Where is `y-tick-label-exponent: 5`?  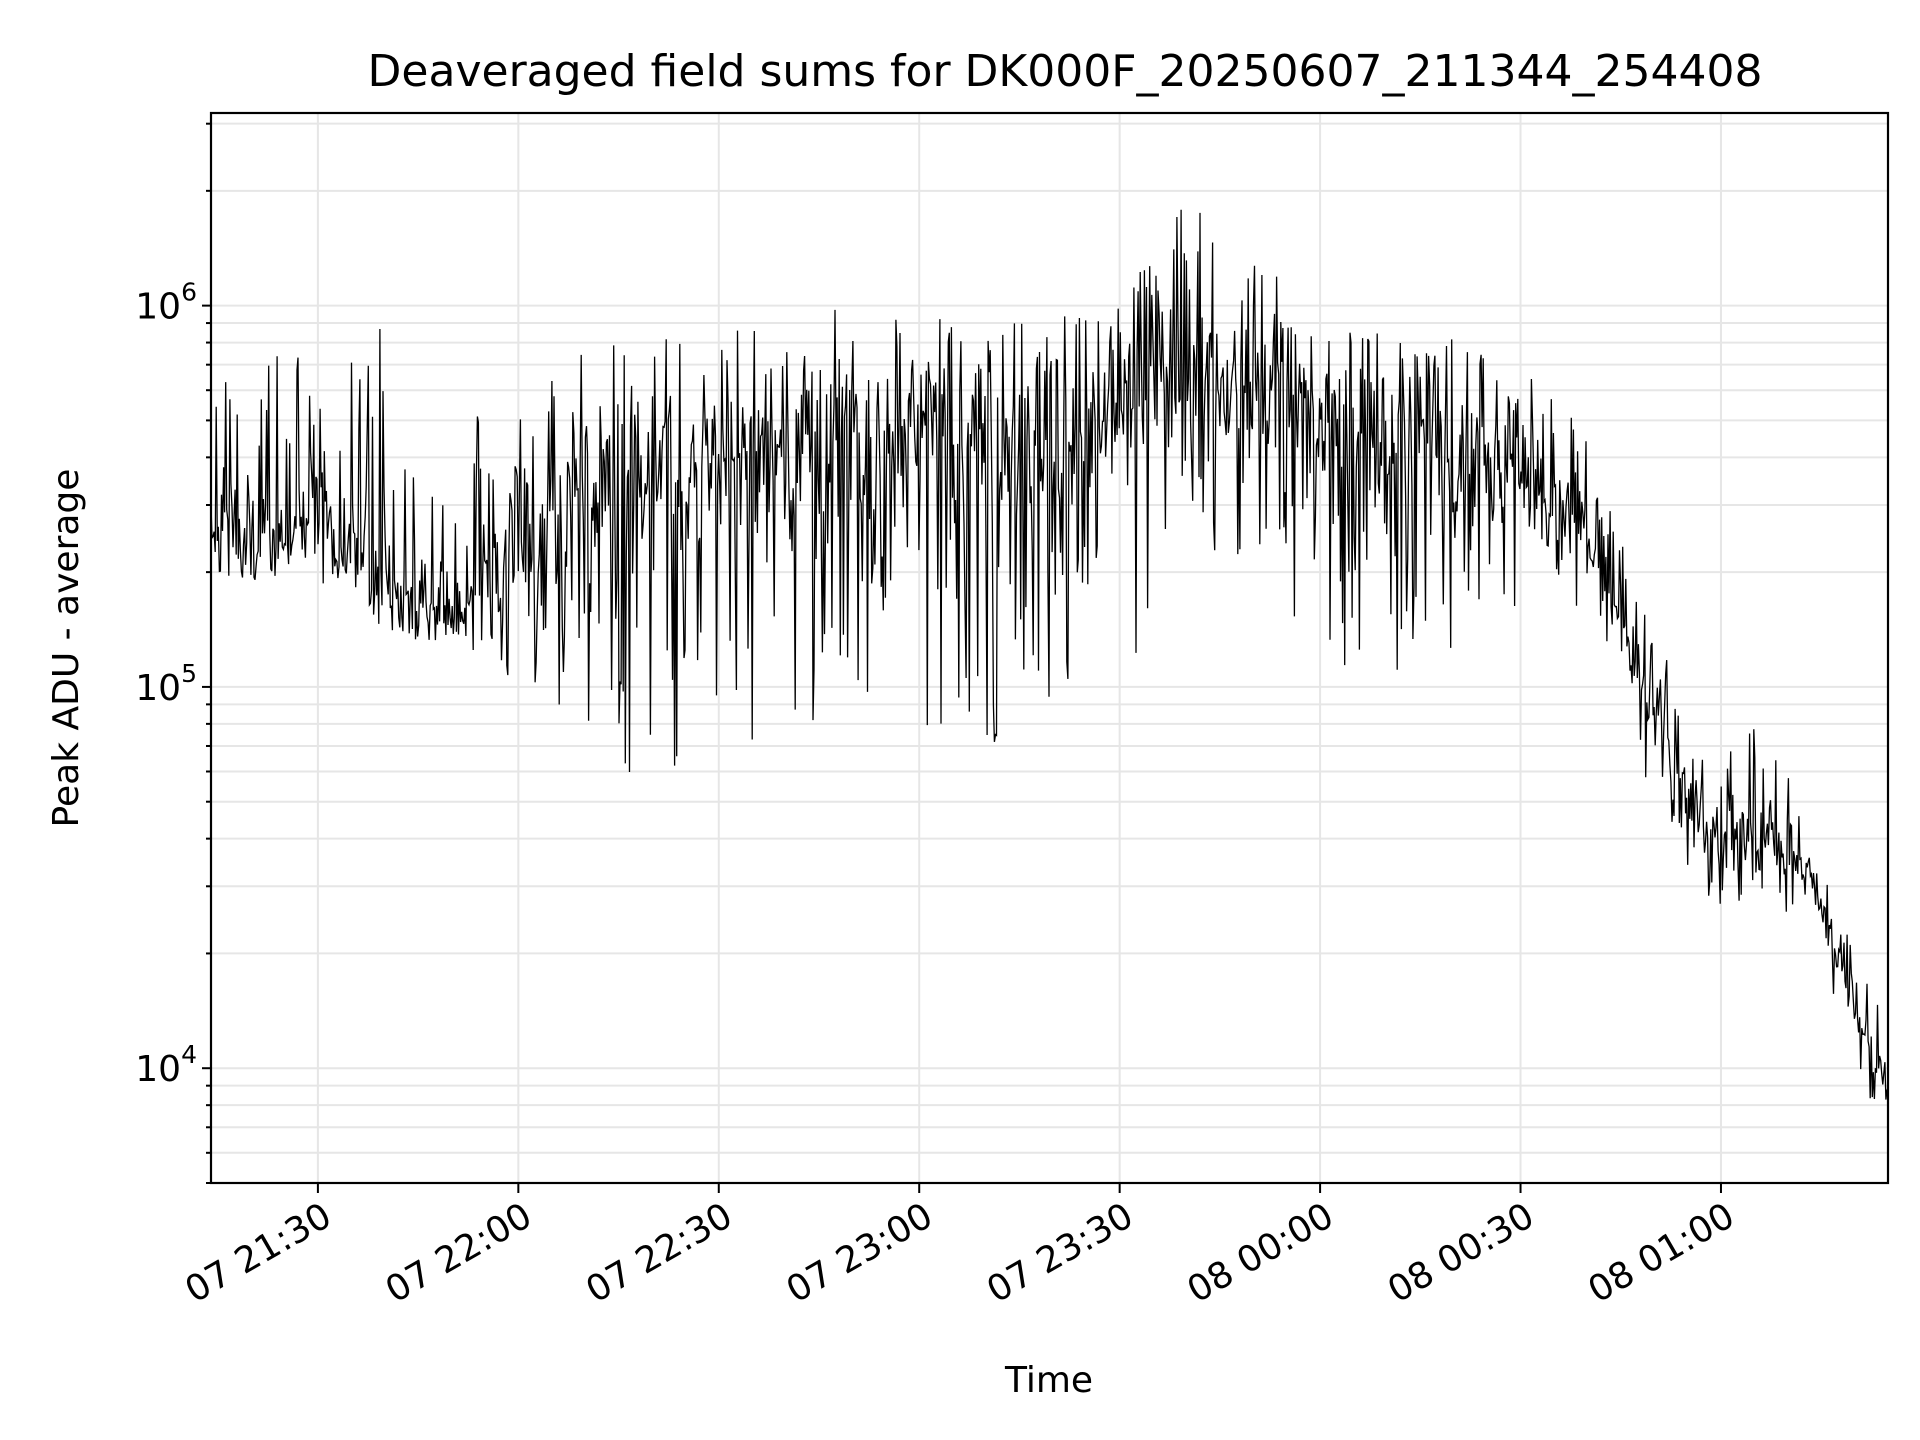 y-tick-label-exponent: 5 is located at coordinates (189, 673).